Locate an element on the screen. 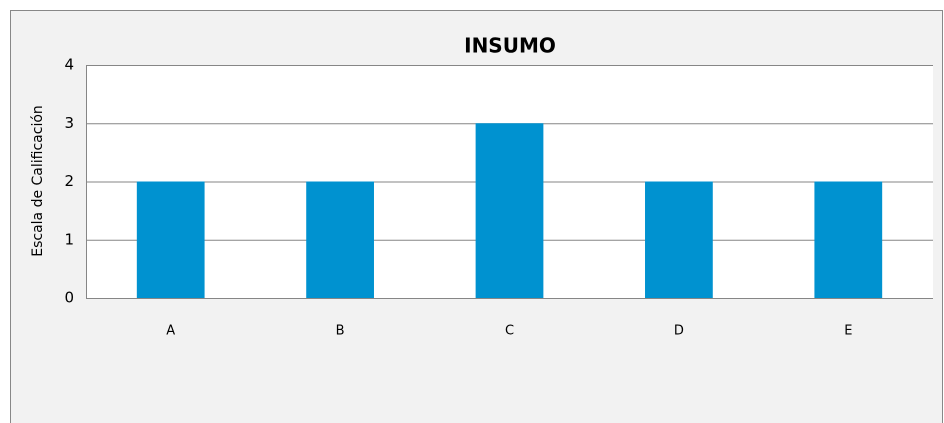  x-tick-label: B is located at coordinates (340, 331).